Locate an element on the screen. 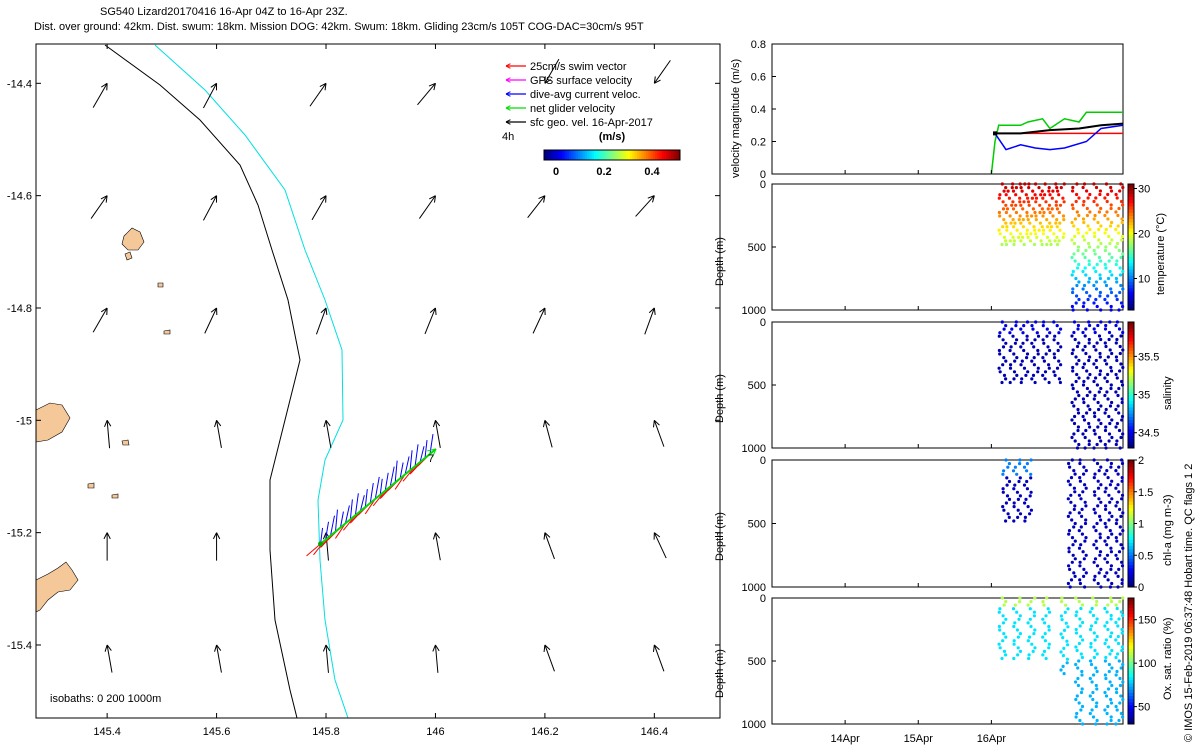 The height and width of the screenshot is (750, 1200). legend-swatch-head is located at coordinates (508, 67).